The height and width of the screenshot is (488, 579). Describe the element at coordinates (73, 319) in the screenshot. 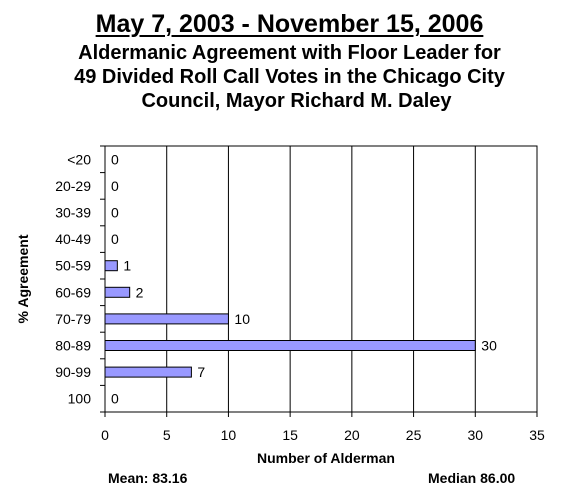

I see `y-tick-label: 70-79` at that location.